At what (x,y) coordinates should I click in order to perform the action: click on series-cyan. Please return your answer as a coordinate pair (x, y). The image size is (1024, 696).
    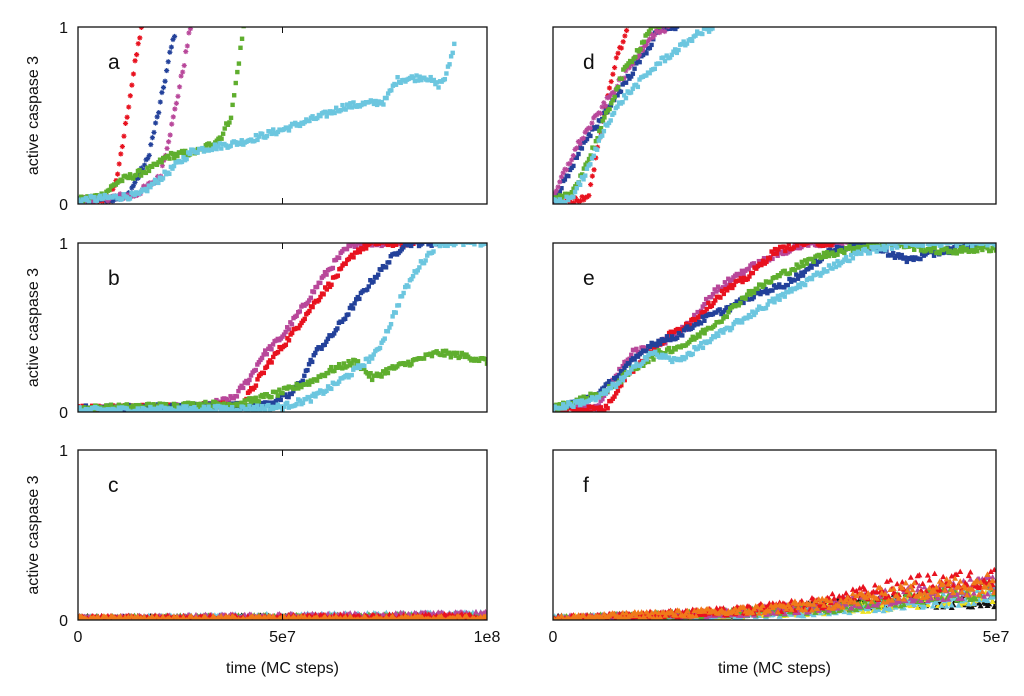
    Looking at the image, I should click on (267, 122).